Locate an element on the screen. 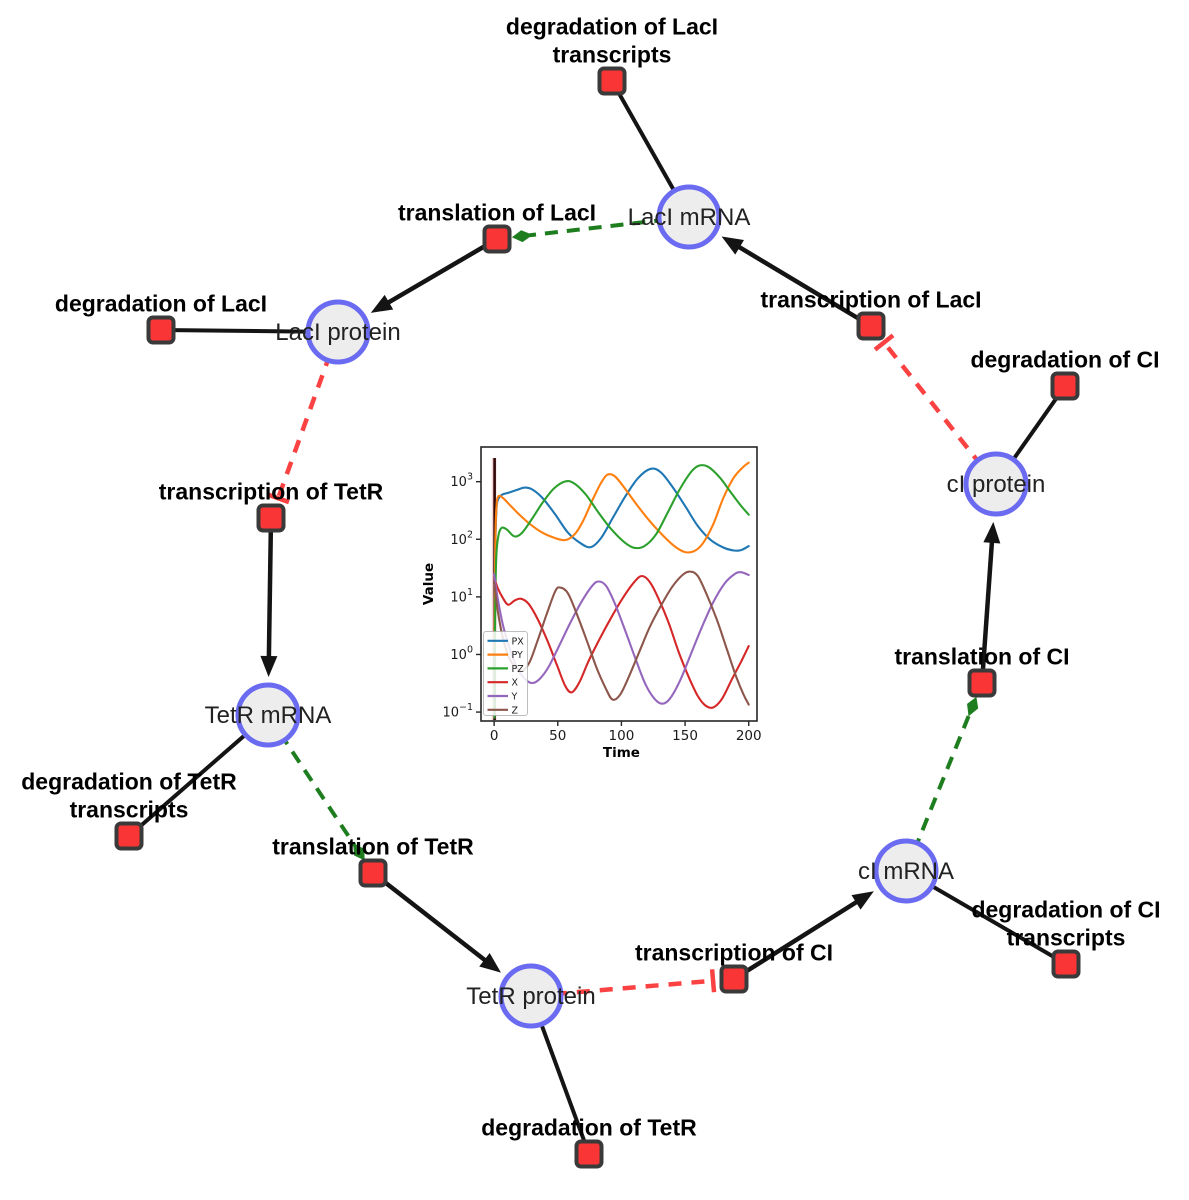 This screenshot has height=1200, width=1189. reaction-label-deg-ci-transcripts-line1: degradation of CI is located at coordinates (1065, 910).